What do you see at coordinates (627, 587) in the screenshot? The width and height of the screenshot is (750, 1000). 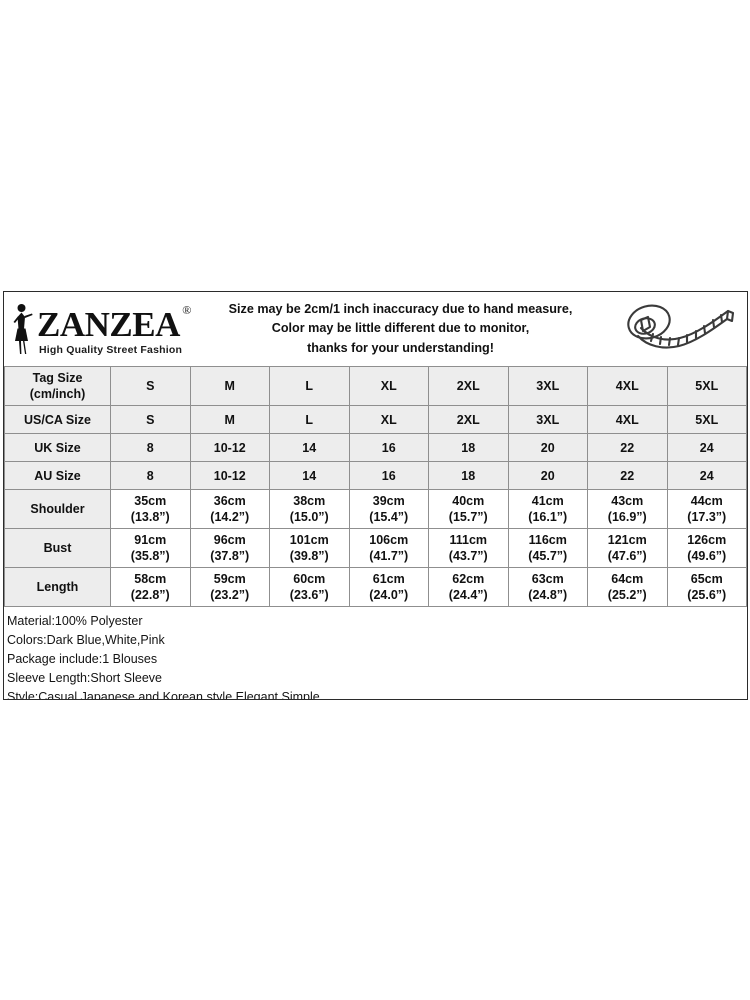 I see `cell-length-4xl: 64cm (25.2”)` at bounding box center [627, 587].